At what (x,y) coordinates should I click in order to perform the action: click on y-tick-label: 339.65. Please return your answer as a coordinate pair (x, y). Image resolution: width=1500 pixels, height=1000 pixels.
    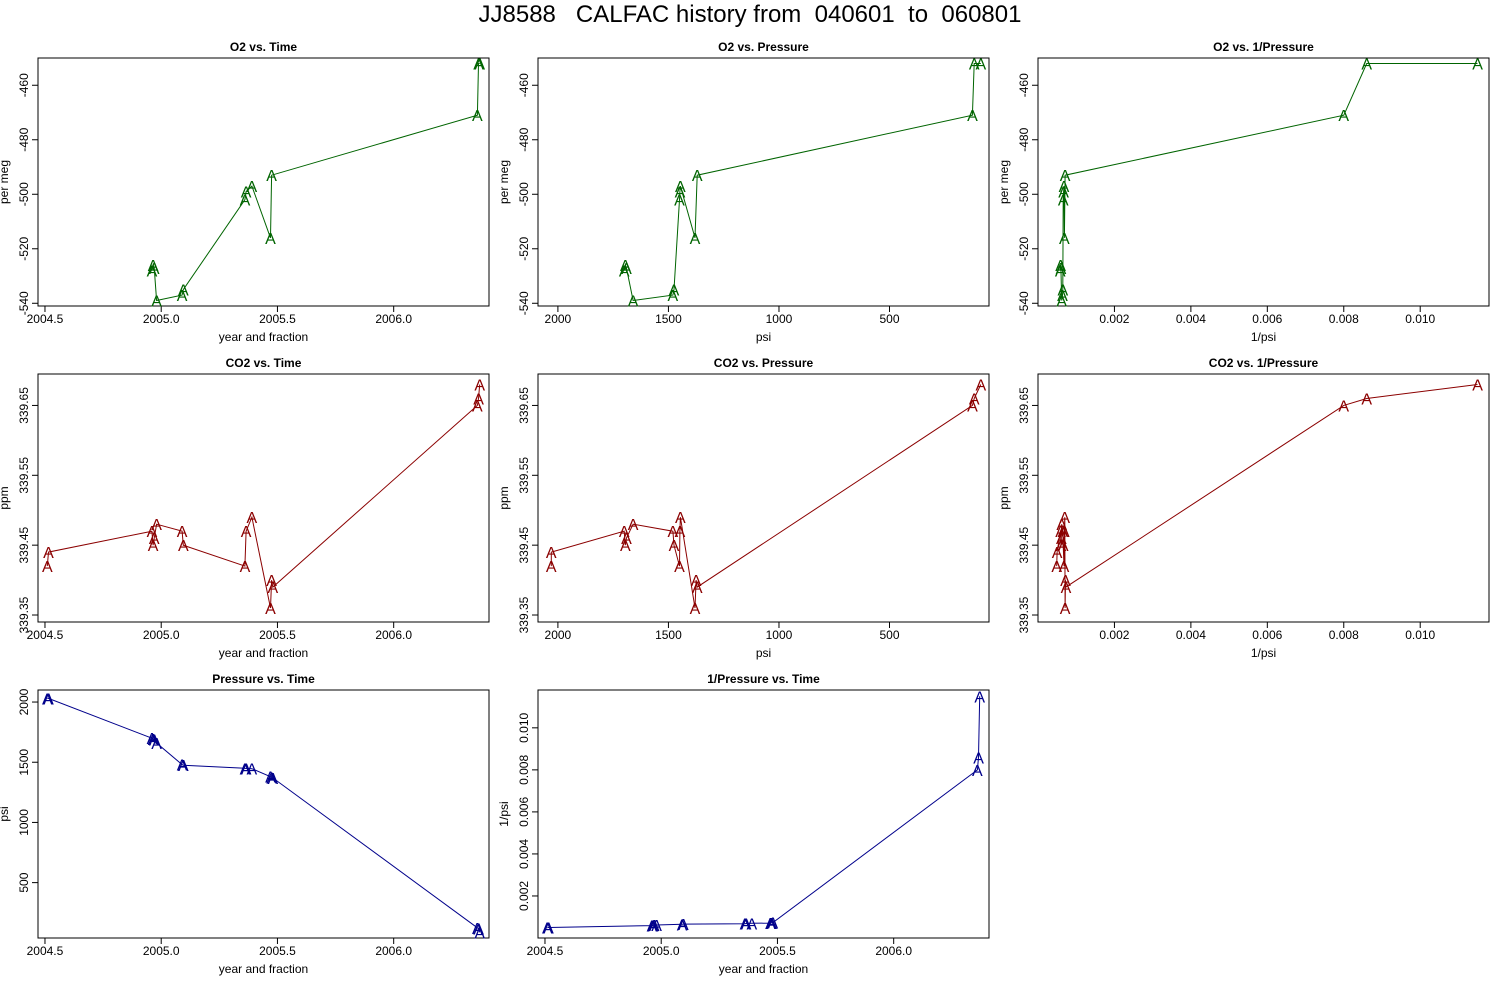
    Looking at the image, I should click on (24, 405).